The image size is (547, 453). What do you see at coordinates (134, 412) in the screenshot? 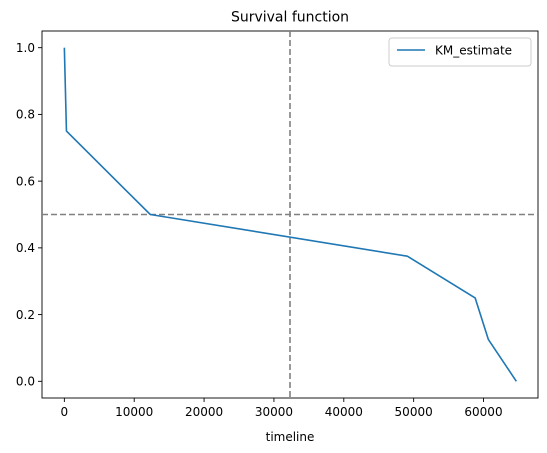
I see `x-tick-label: 10000` at bounding box center [134, 412].